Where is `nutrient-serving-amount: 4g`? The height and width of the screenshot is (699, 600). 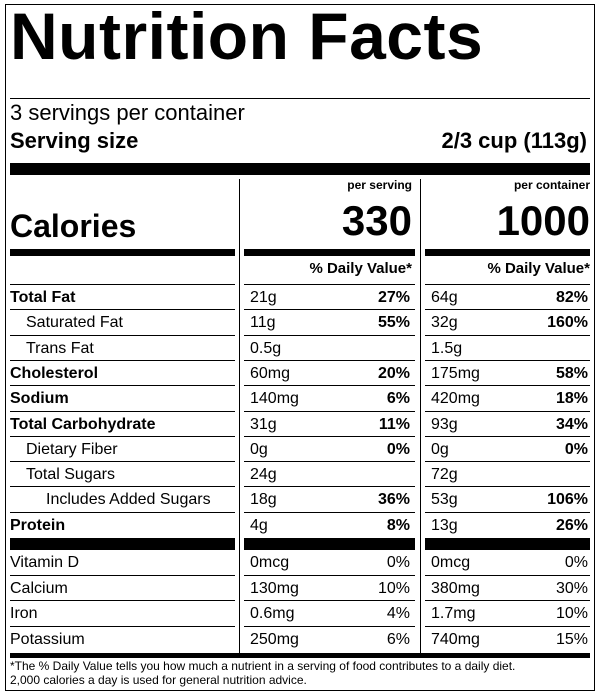 nutrient-serving-amount: 4g is located at coordinates (259, 525).